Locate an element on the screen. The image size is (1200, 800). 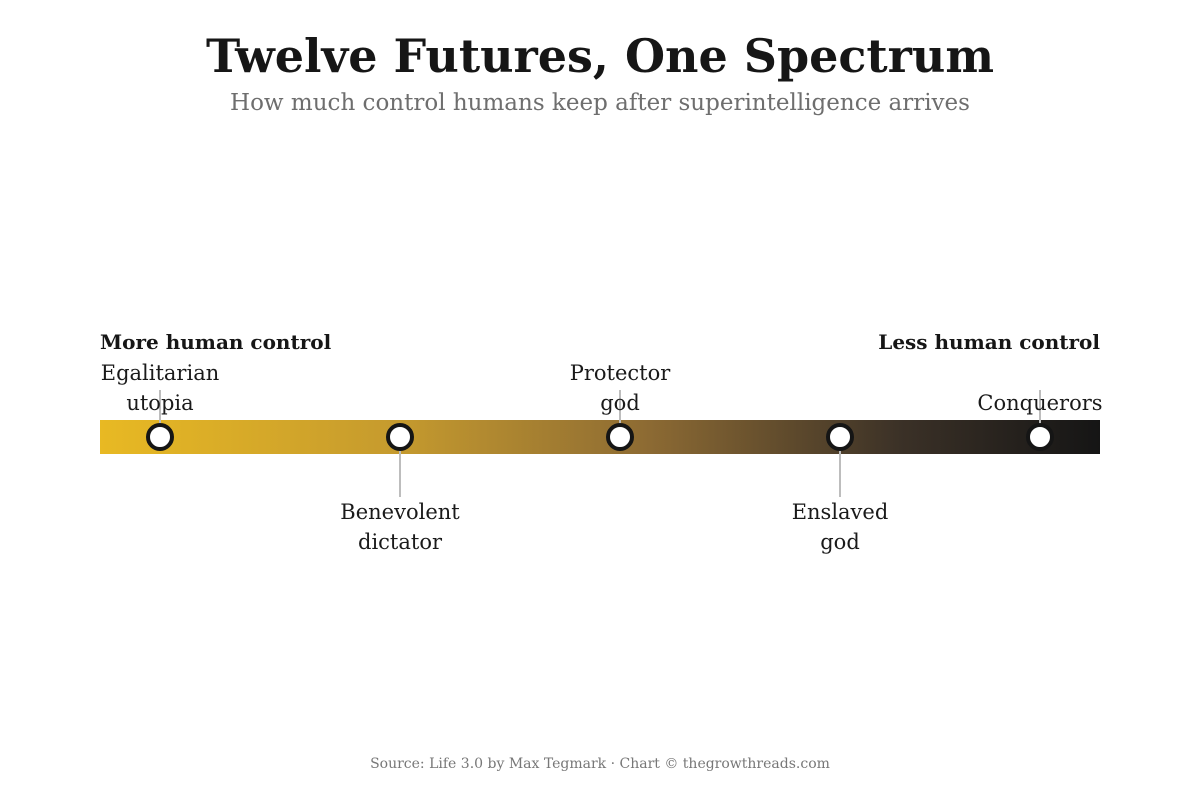
scenario-marker-benevolent-dictator is located at coordinates (400, 437).